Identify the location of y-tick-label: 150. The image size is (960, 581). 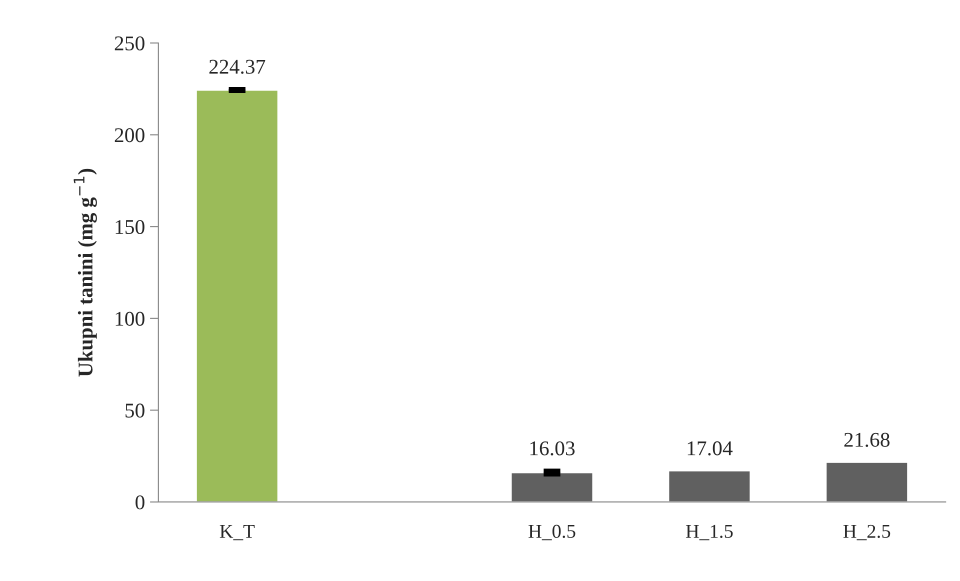
(130, 227).